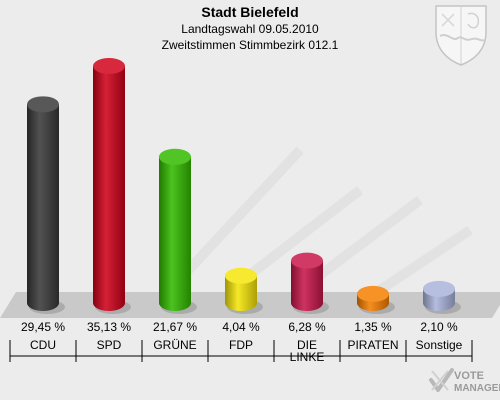 Image resolution: width=500 pixels, height=400 pixels. What do you see at coordinates (175, 327) in the screenshot?
I see `value-label: 21,67 %` at bounding box center [175, 327].